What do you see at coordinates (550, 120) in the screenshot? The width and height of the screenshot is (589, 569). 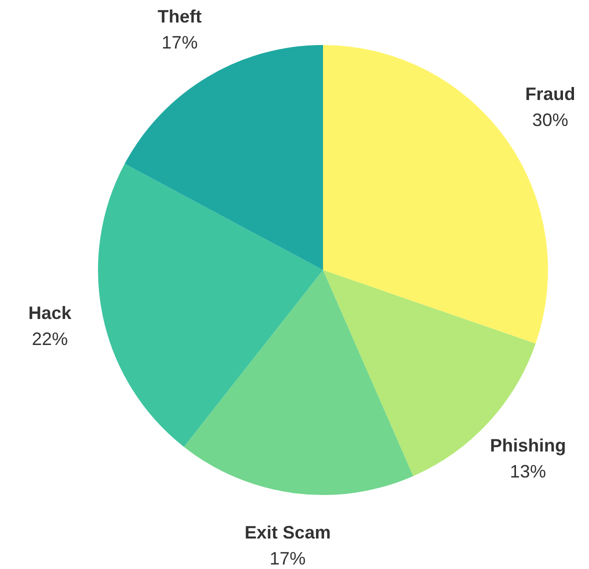 I see `data-label: 30%` at bounding box center [550, 120].